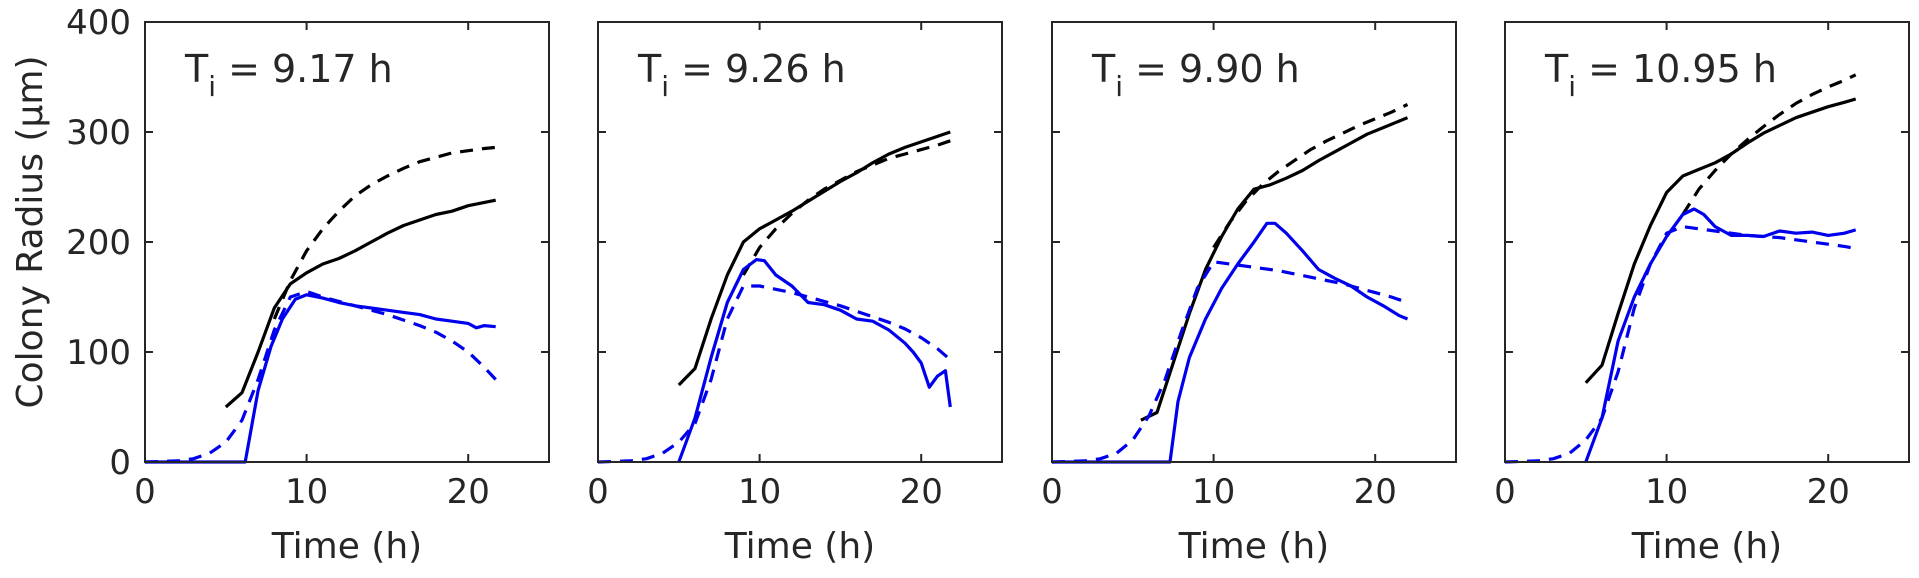 The height and width of the screenshot is (578, 1919). What do you see at coordinates (1195, 75) in the screenshot?
I see `panel-annotation: Ti = 9.90 h` at bounding box center [1195, 75].